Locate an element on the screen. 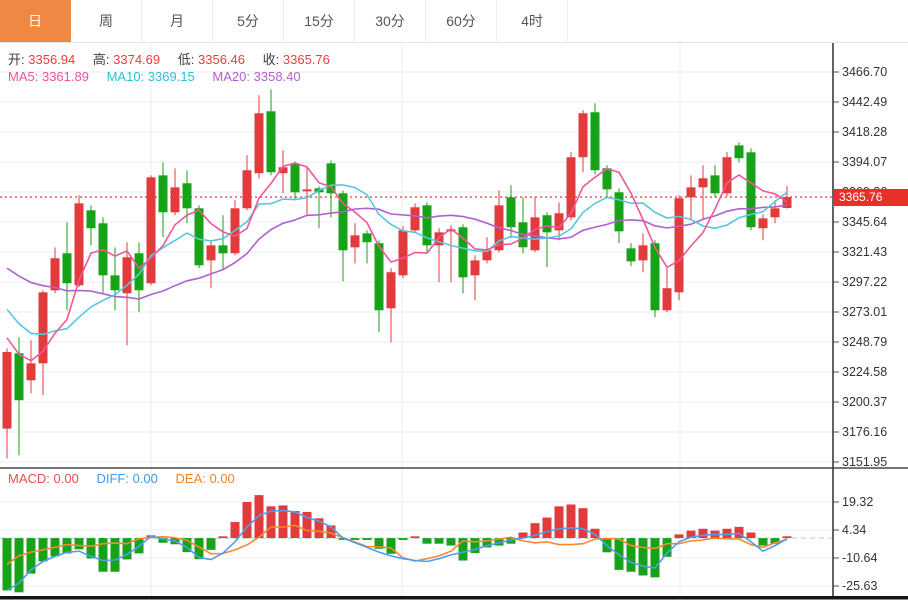 The height and width of the screenshot is (602, 908). tab-4时: 4时 is located at coordinates (532, 21).